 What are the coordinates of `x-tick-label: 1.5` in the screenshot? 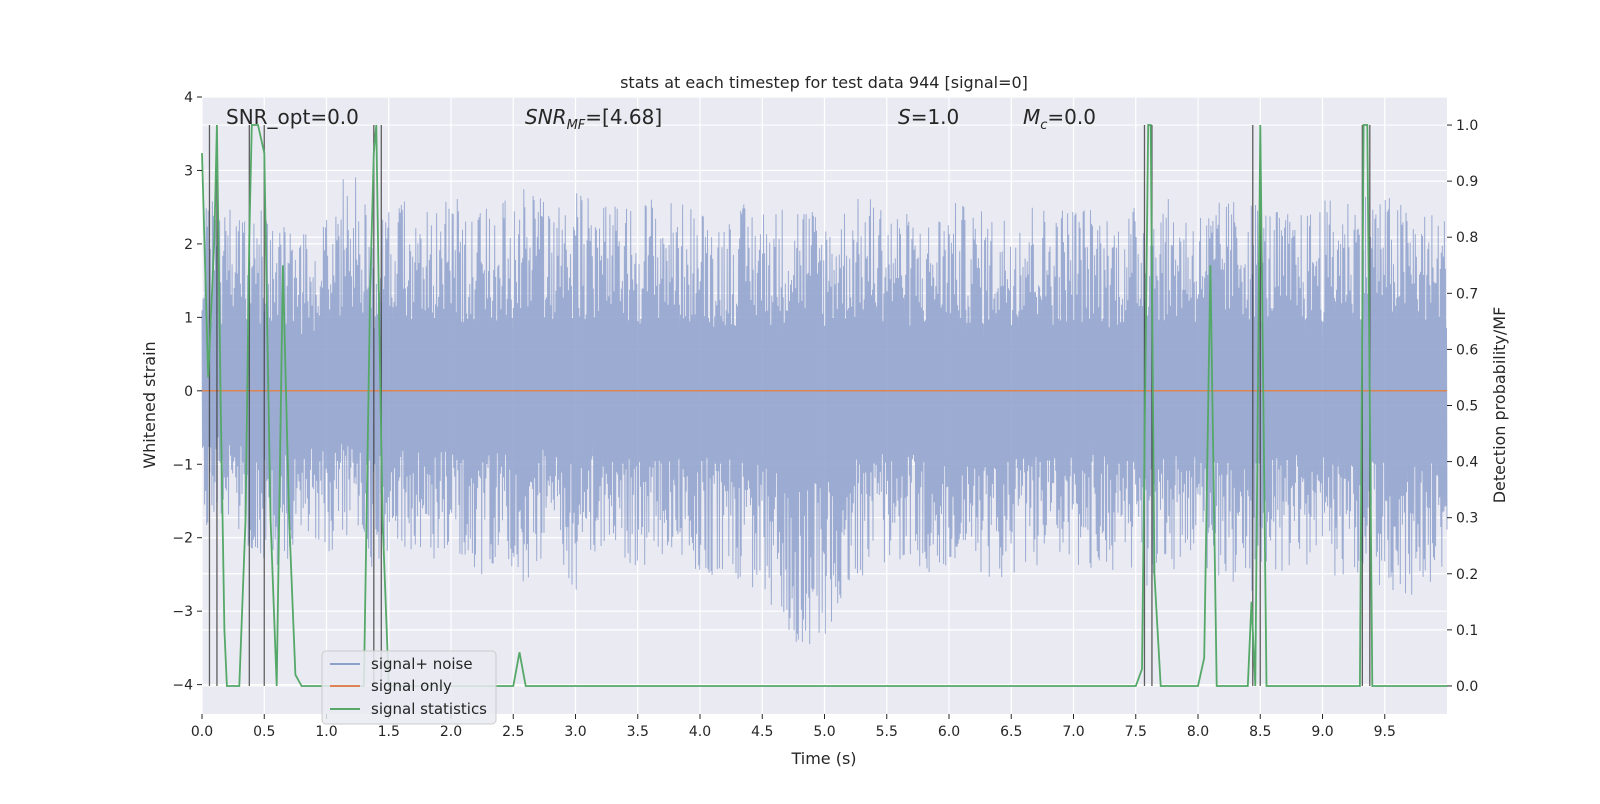 It's located at (389, 732).